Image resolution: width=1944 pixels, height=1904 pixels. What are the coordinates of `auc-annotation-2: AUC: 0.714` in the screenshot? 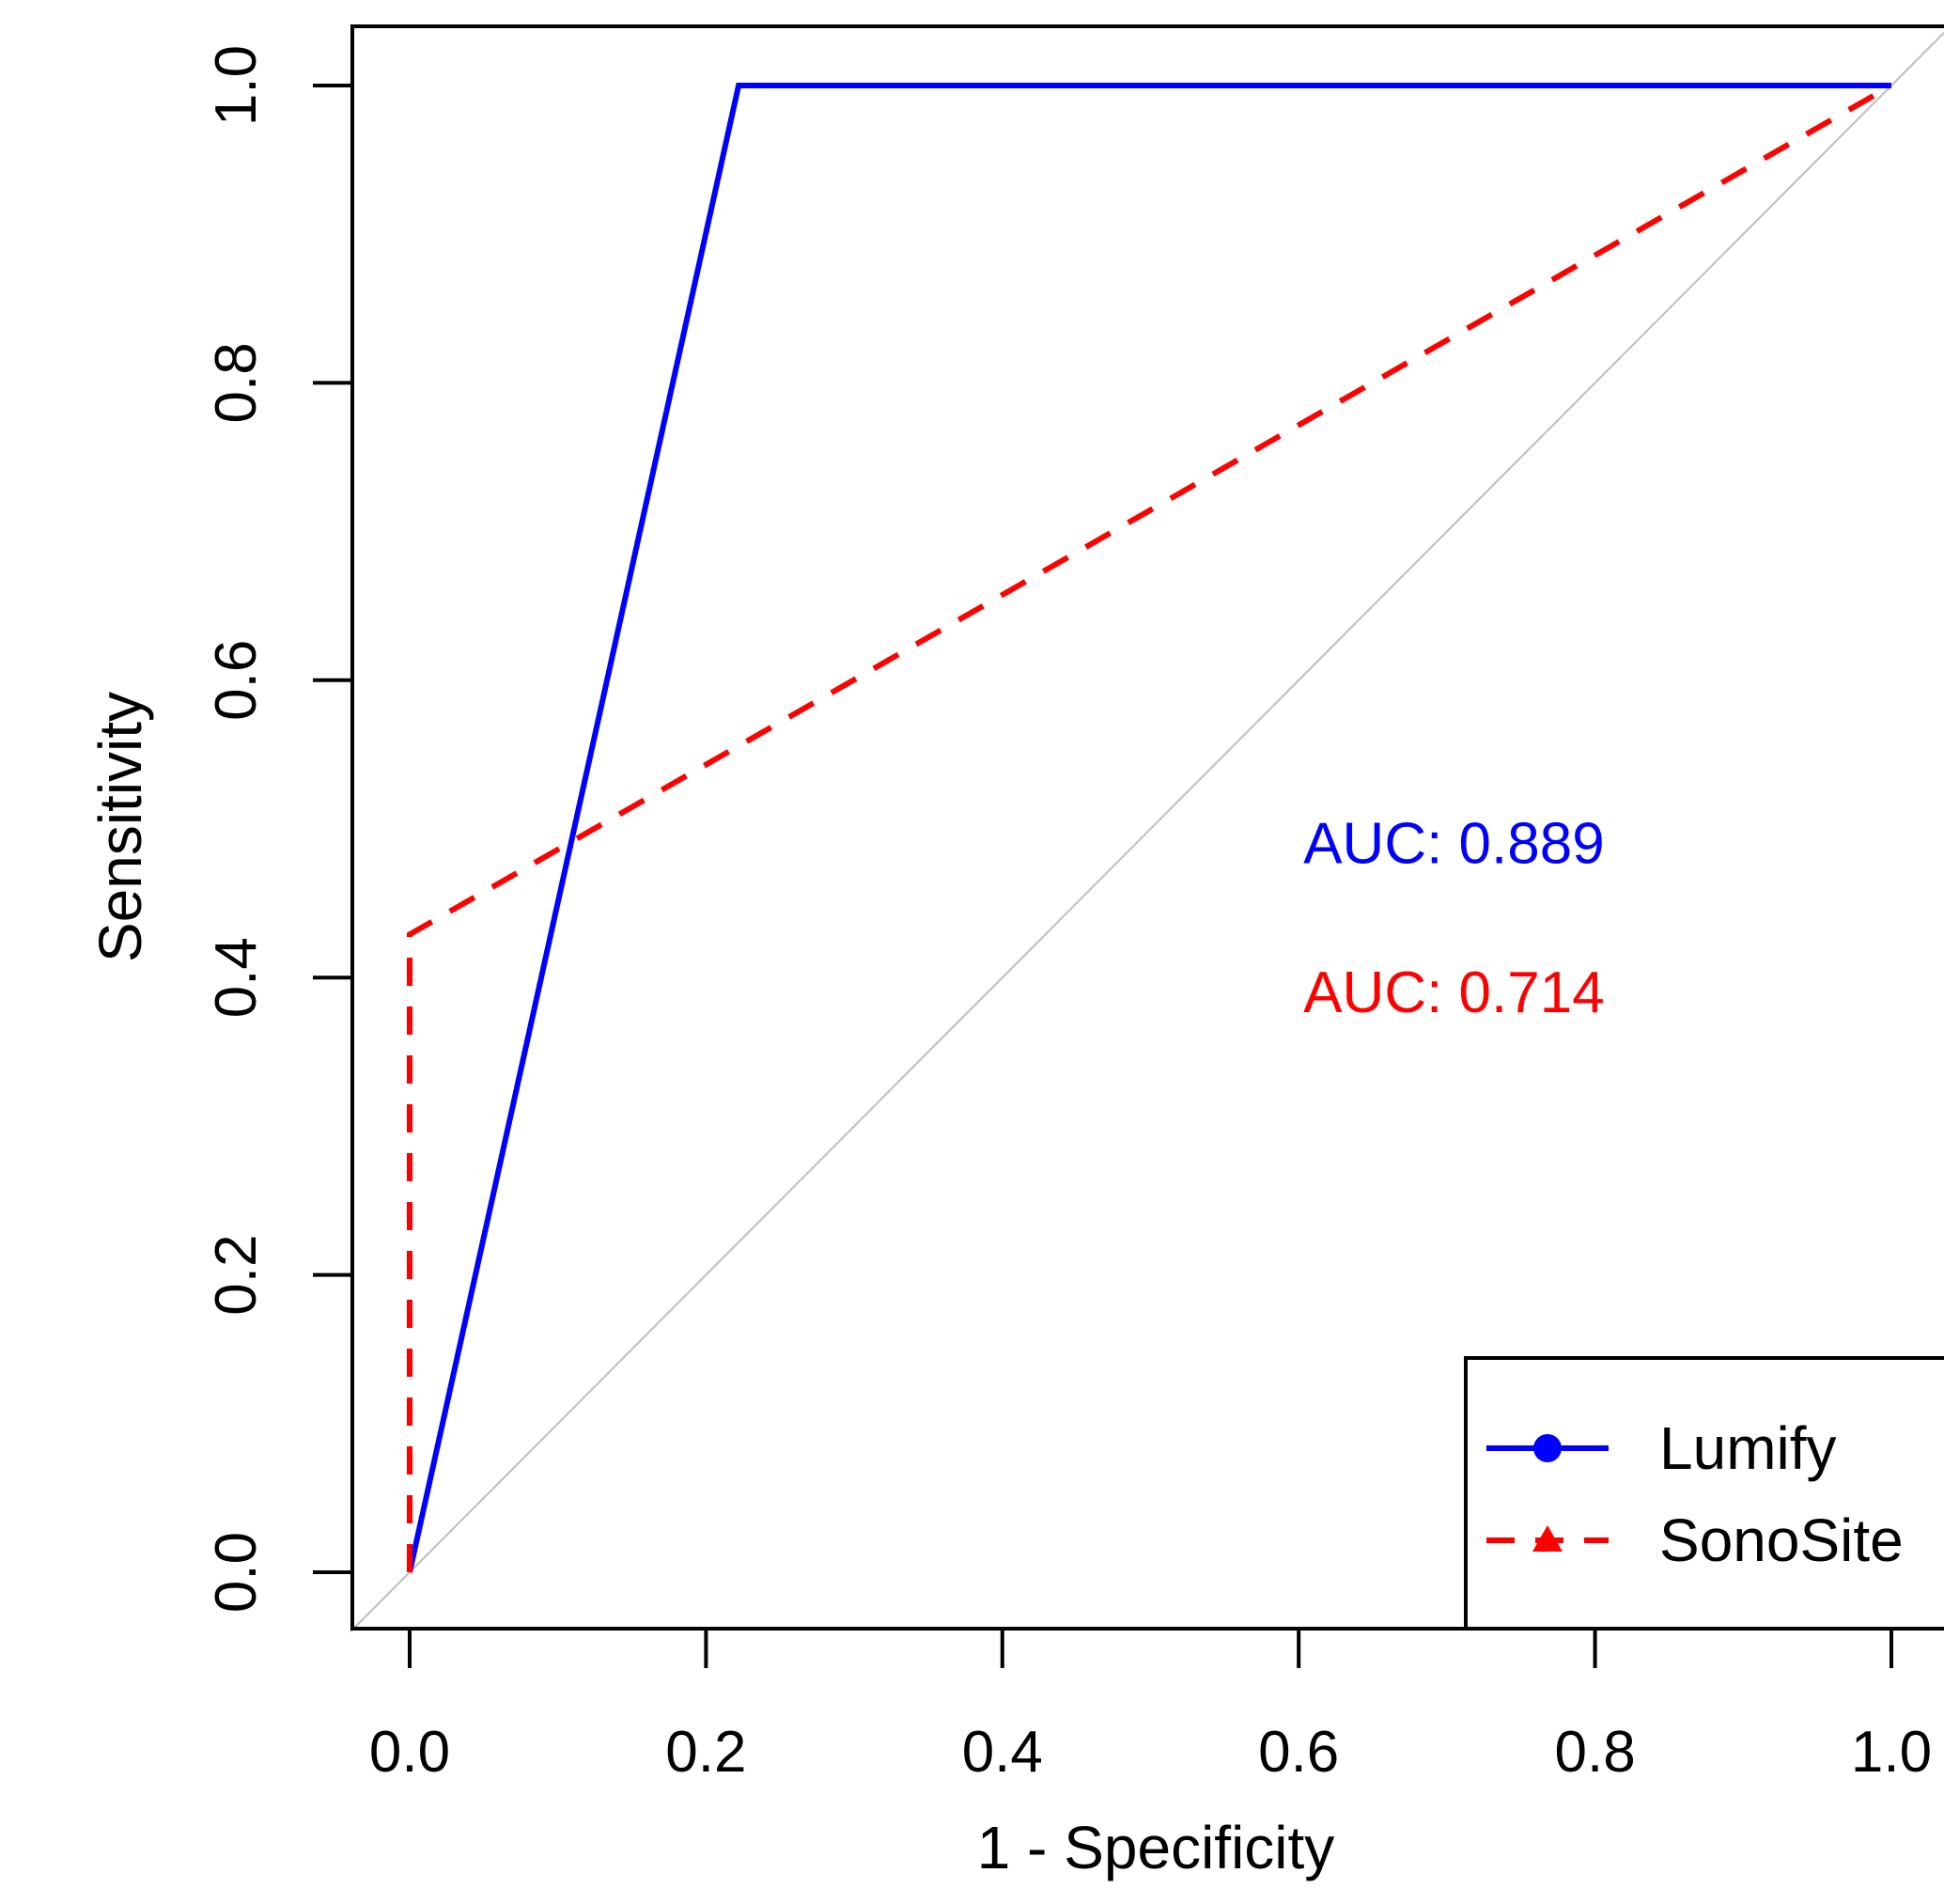 It's located at (1454, 992).